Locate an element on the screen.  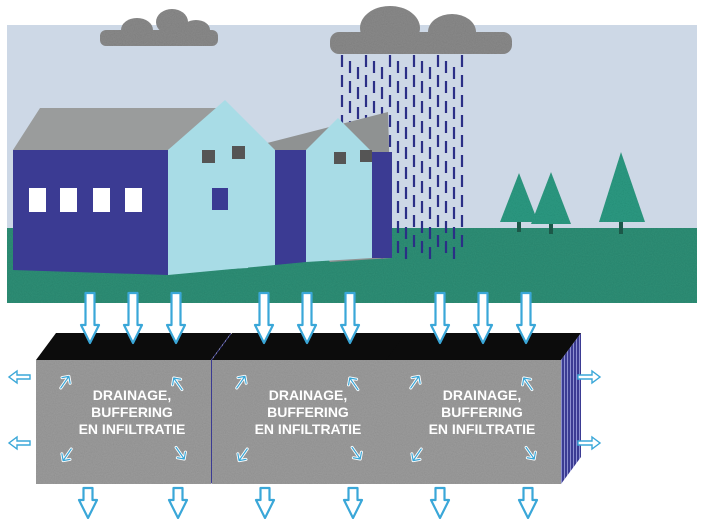
side-arrows is located at coordinates (304, 410).